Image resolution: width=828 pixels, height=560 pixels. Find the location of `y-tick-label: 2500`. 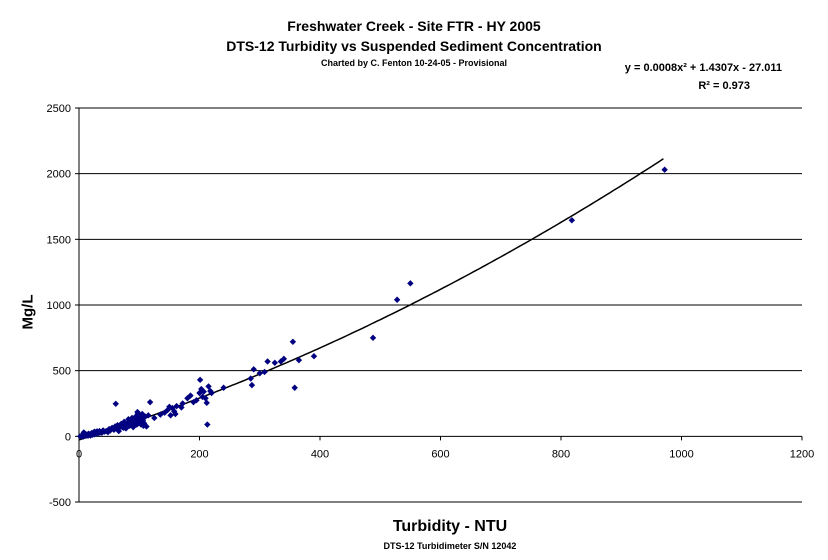

y-tick-label: 2500 is located at coordinates (59, 109).